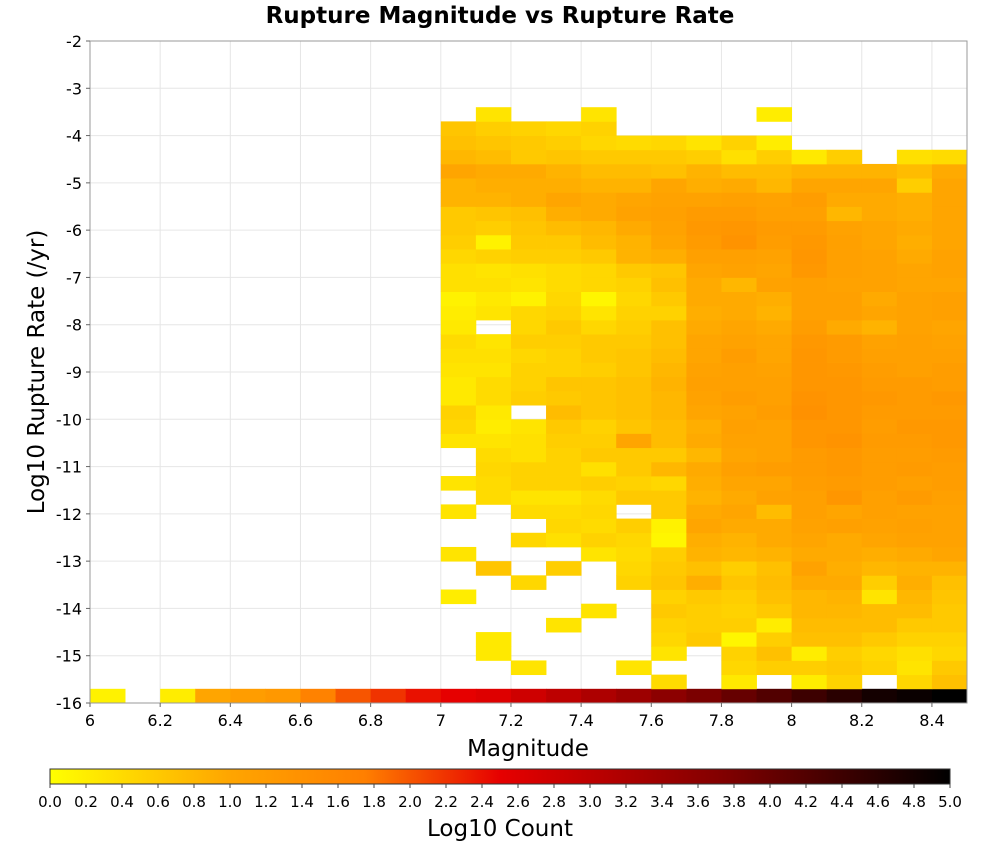 The image size is (1000, 850). What do you see at coordinates (74, 41) in the screenshot?
I see `y-tick-label: -2` at bounding box center [74, 41].